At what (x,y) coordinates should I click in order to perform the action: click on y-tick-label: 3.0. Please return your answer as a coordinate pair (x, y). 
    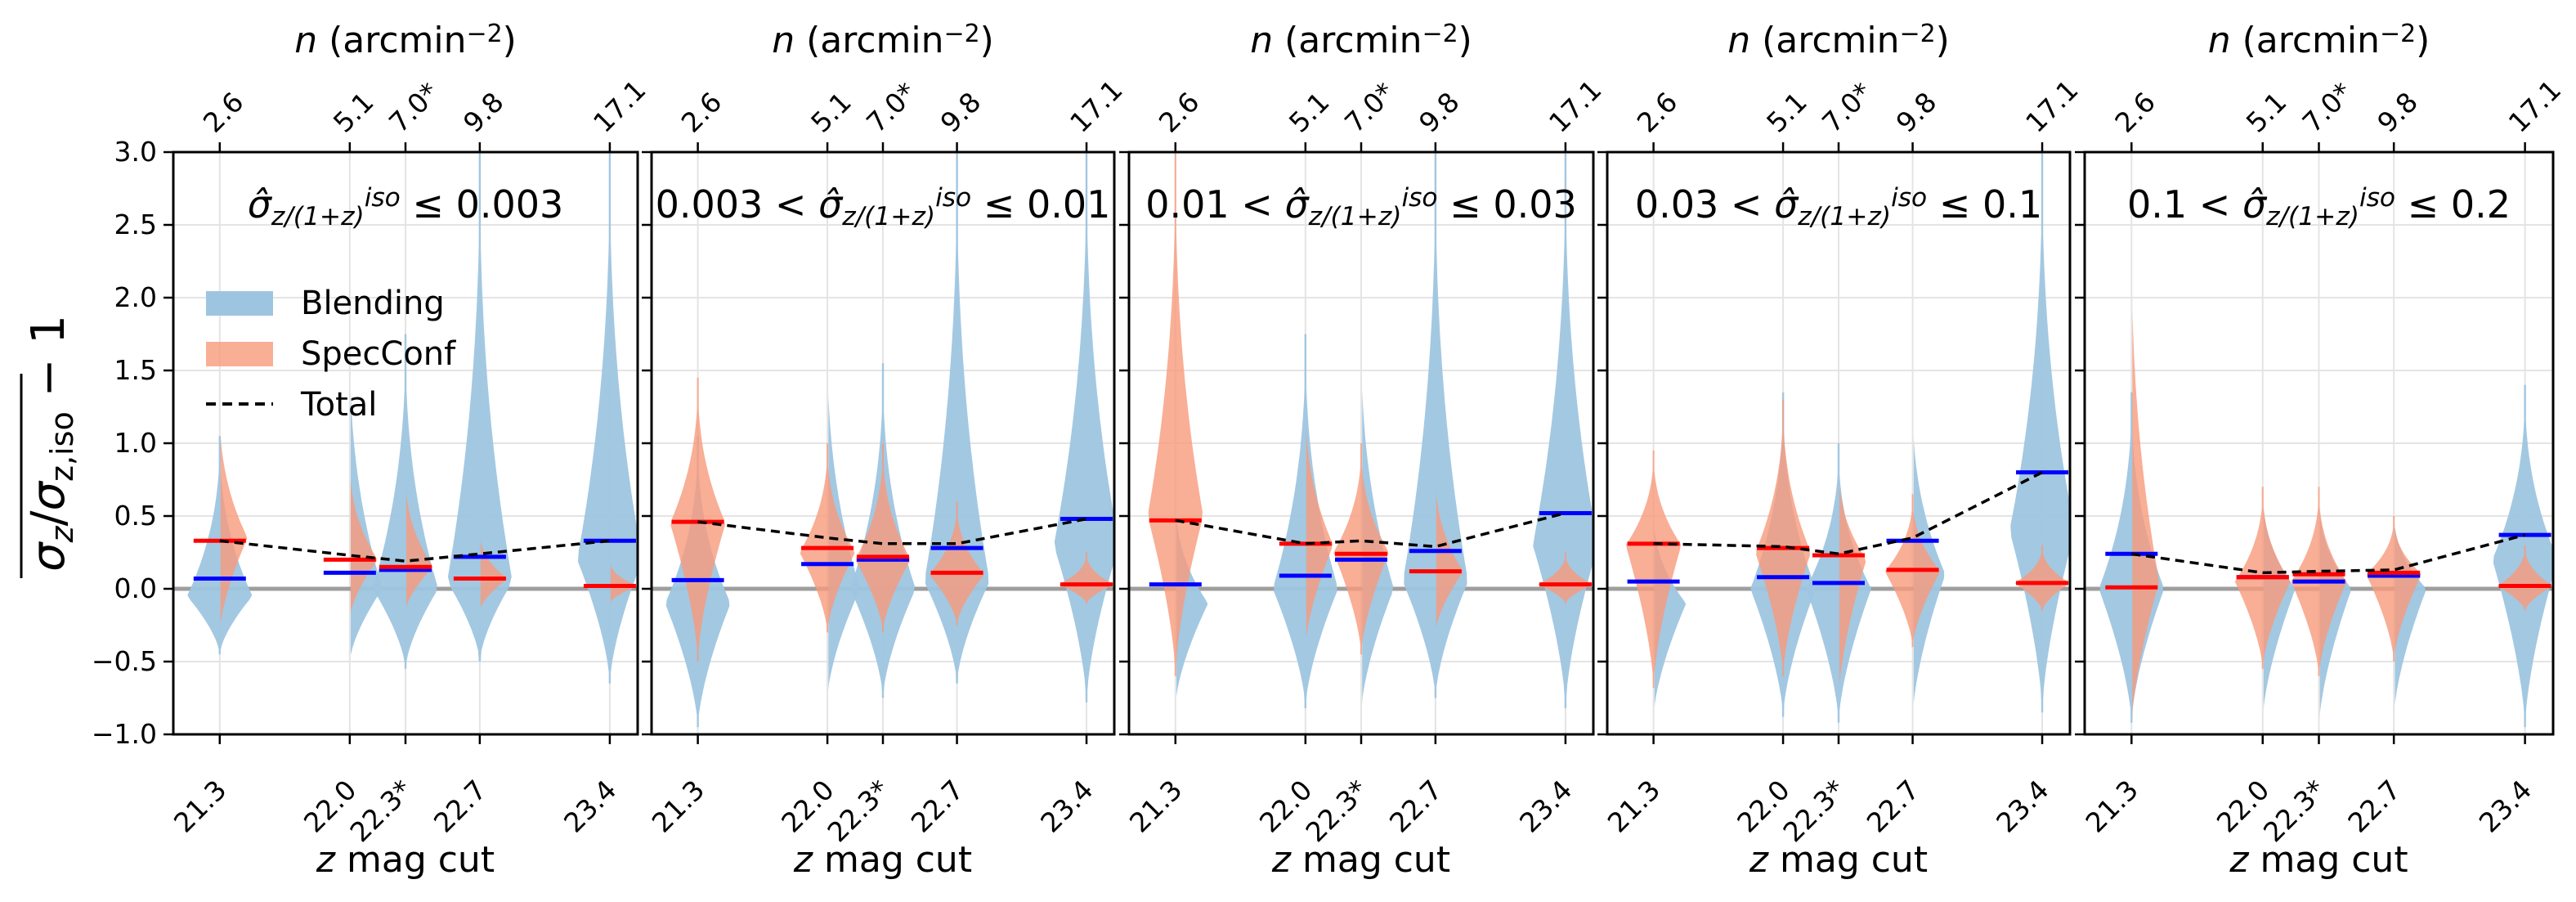
    Looking at the image, I should click on (135, 152).